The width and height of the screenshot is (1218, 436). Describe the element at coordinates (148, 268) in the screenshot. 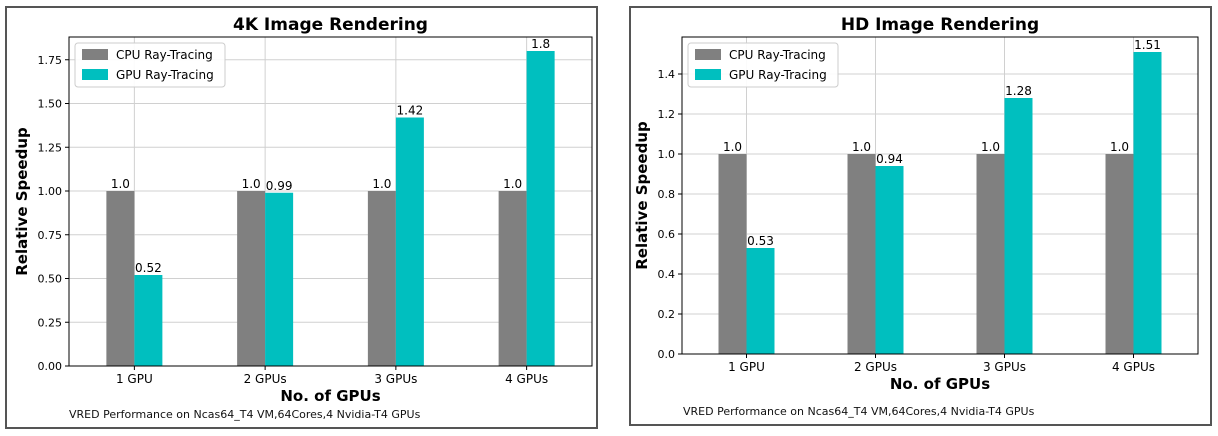

I see `data-label: 0.52` at that location.